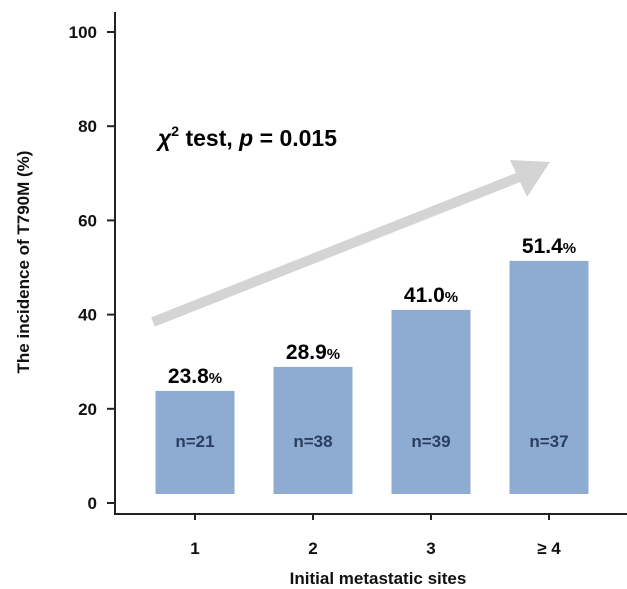 Image resolution: width=627 pixels, height=589 pixels. I want to click on chi-symbol: χ, so click(163, 138).